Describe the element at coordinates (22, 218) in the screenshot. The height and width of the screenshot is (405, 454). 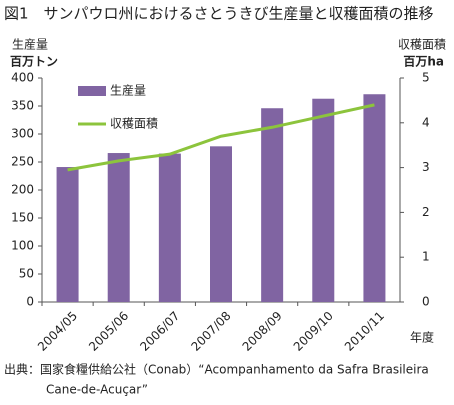
I see `y-tick-label: 150` at that location.